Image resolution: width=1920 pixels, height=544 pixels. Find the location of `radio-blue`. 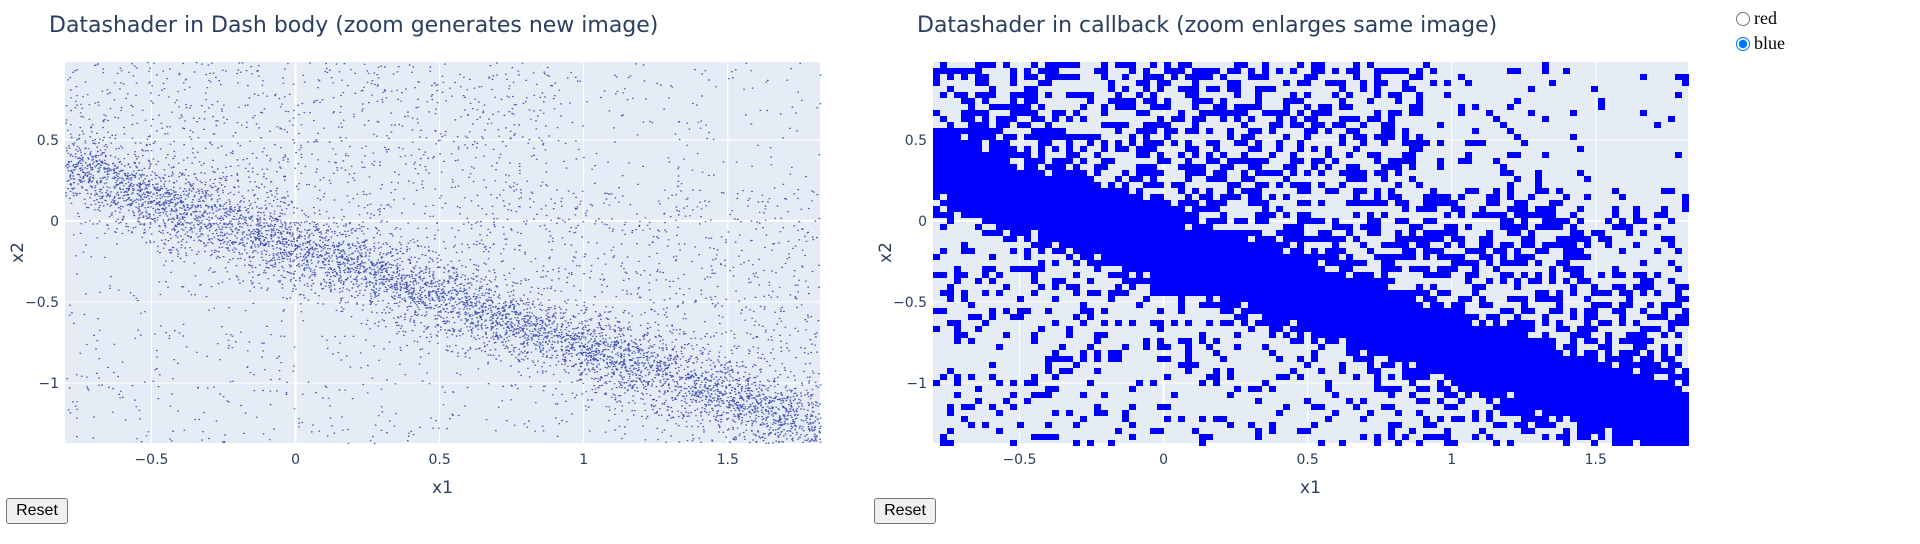

radio-blue is located at coordinates (1743, 43).